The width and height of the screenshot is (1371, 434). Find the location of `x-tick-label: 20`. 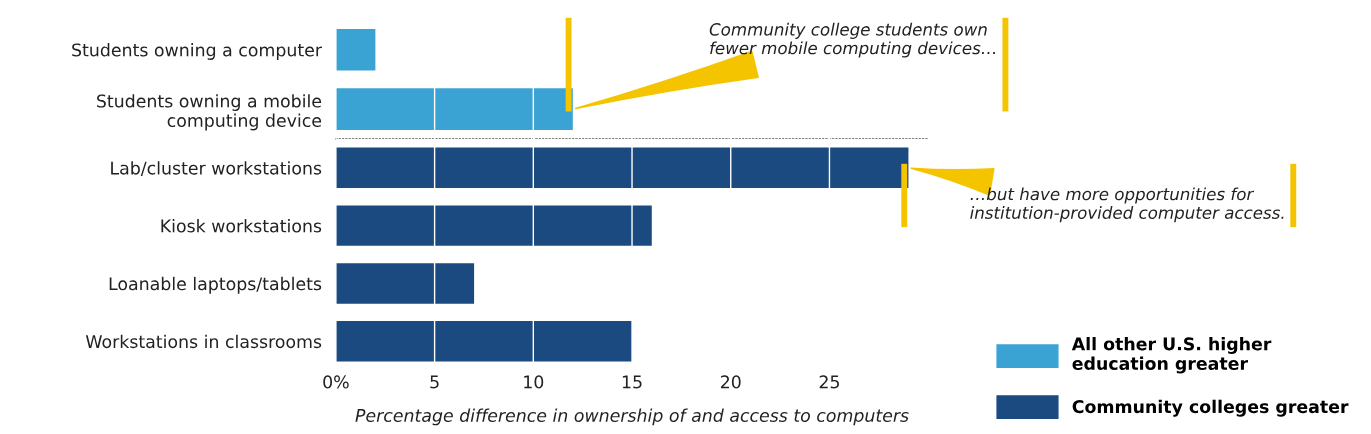

x-tick-label: 20 is located at coordinates (730, 382).